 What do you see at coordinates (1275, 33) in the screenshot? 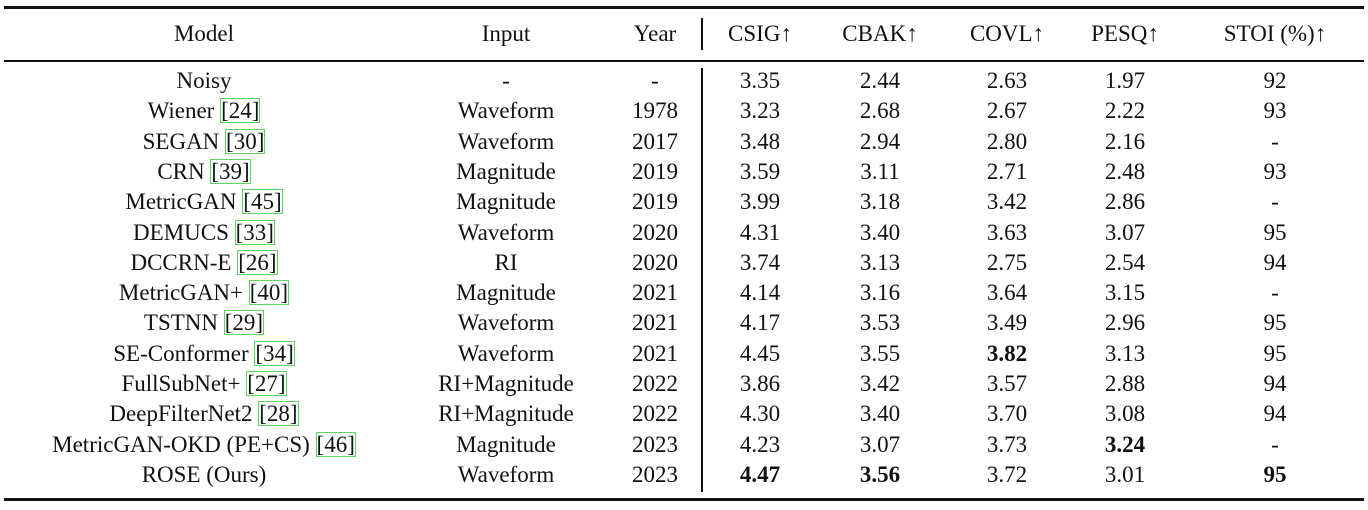
I see `header-stoi: STOI (%)↑` at bounding box center [1275, 33].